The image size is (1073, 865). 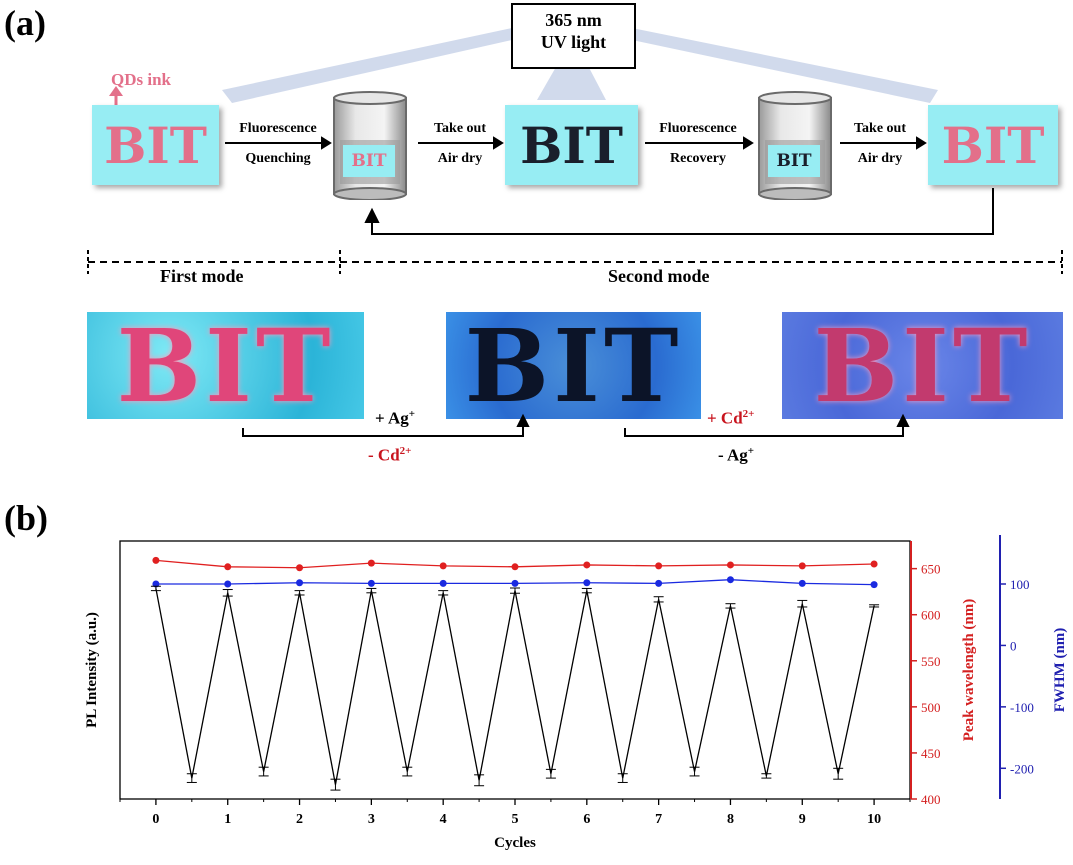 What do you see at coordinates (880, 158) in the screenshot?
I see `step-takeout2-bottom: Air dry` at bounding box center [880, 158].